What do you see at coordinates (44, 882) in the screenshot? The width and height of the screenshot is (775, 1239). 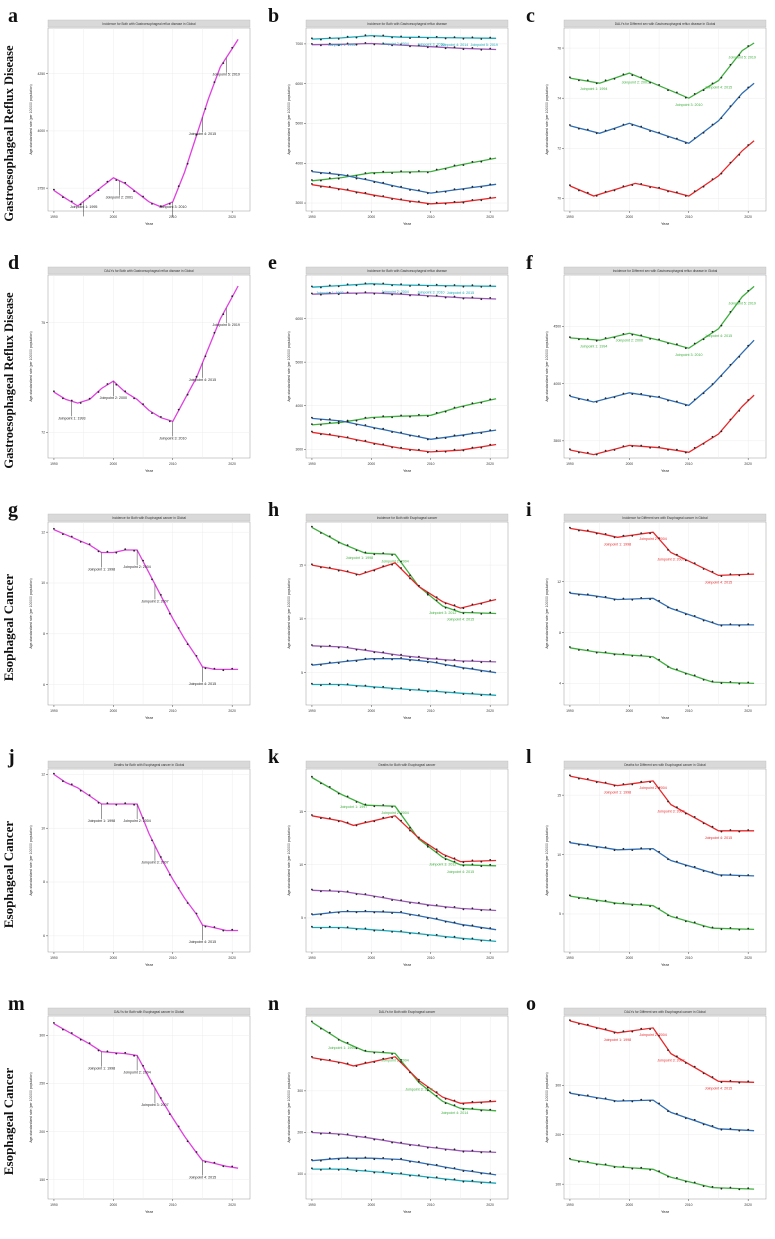 I see `y-tick-label: 8` at bounding box center [44, 882].